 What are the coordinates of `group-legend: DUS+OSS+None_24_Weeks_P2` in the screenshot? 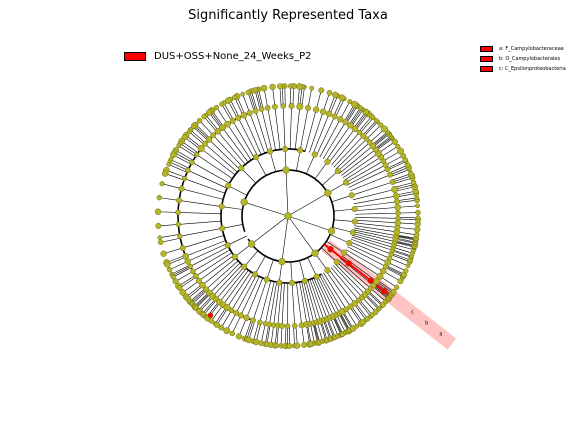 It's located at (218, 56).